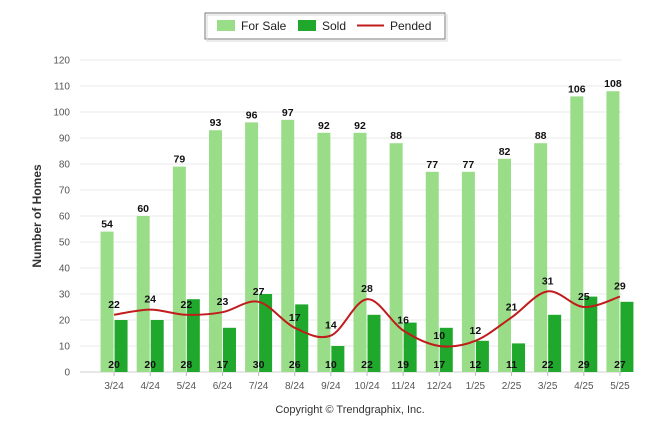  What do you see at coordinates (577, 89) in the screenshot?
I see `label-for-sale-13: 106` at bounding box center [577, 89].